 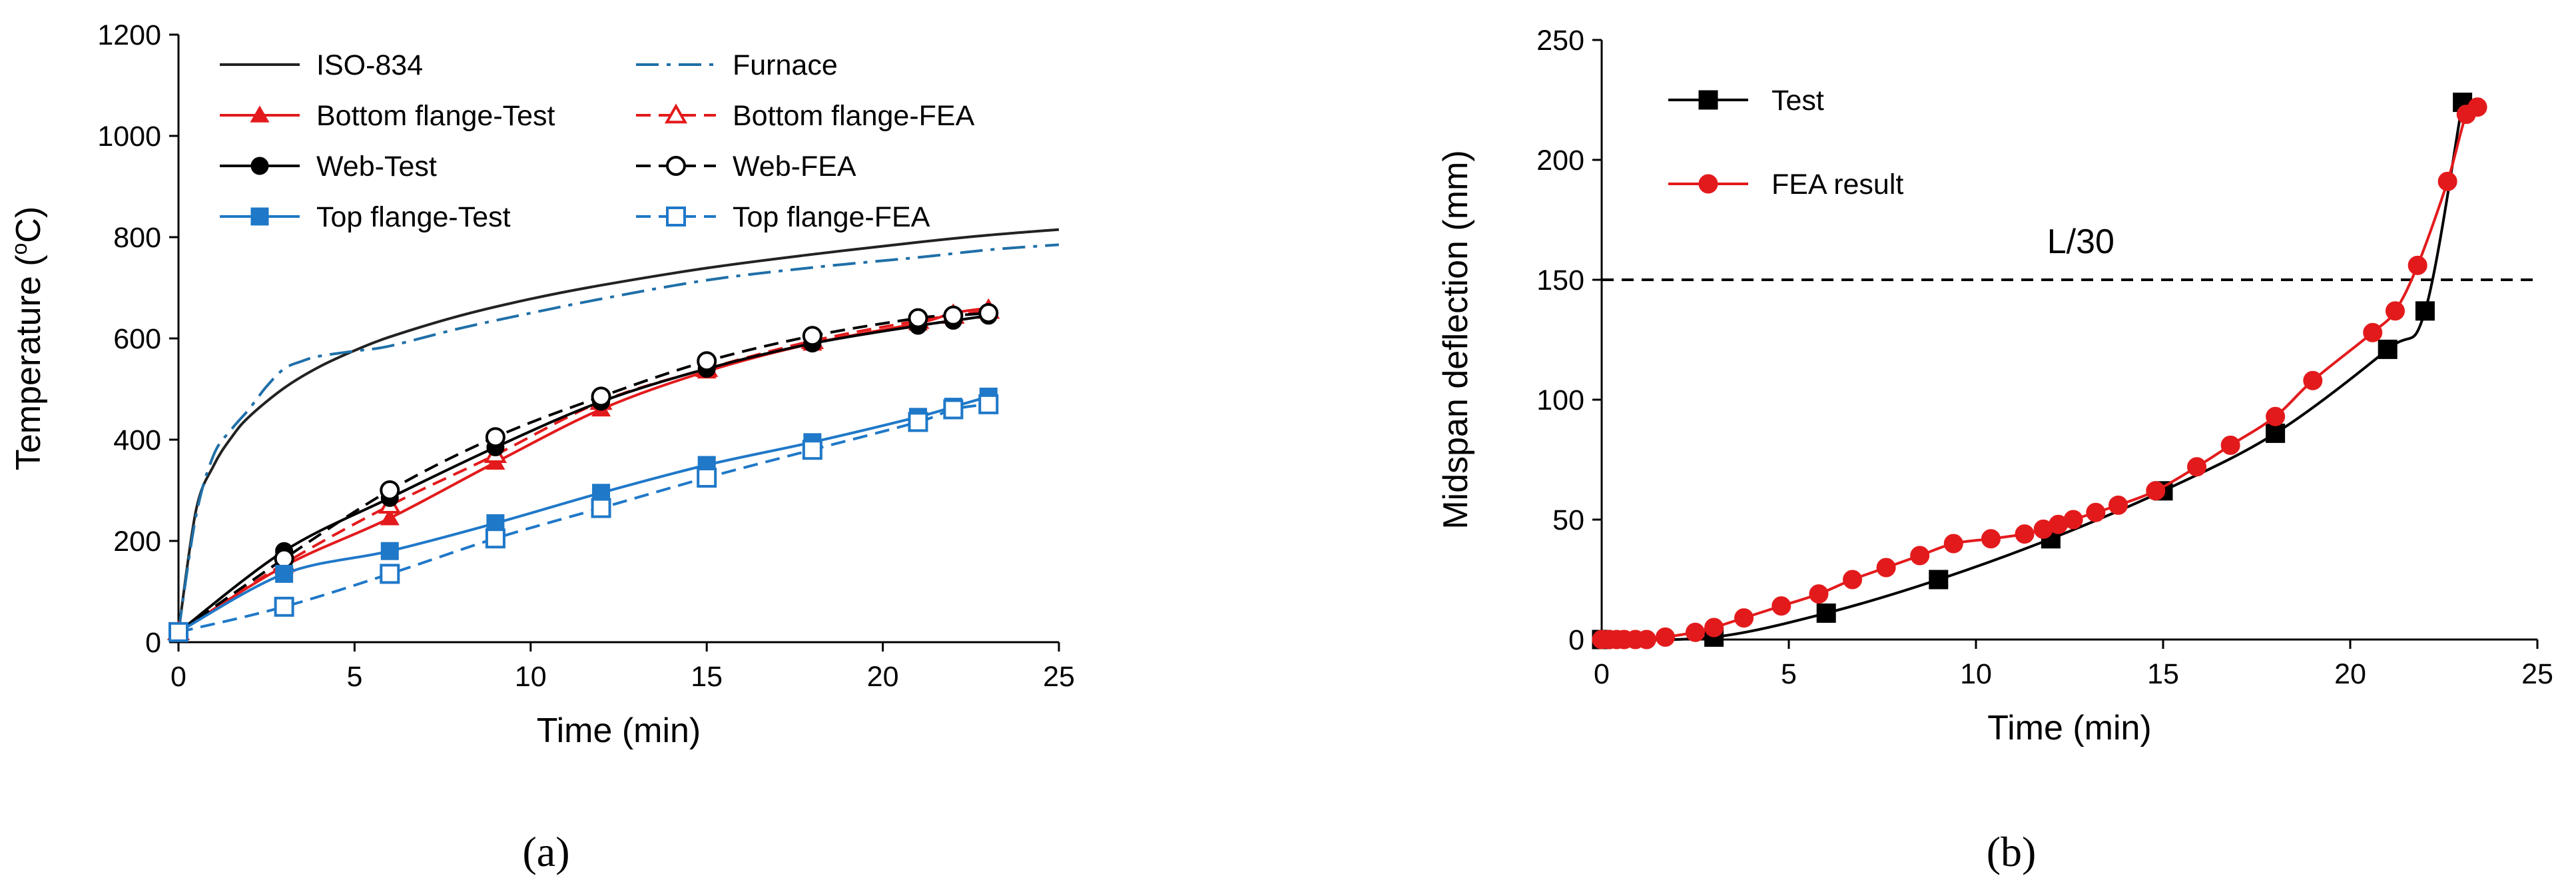 I want to click on y-axis-title-part: C), so click(x=28, y=225).